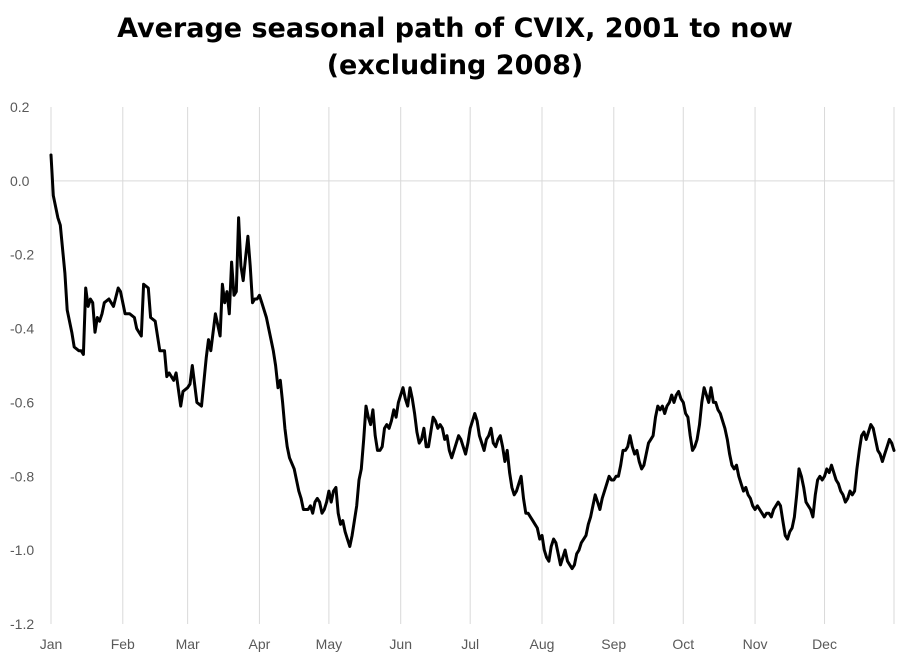  What do you see at coordinates (51, 644) in the screenshot?
I see `x-tick-label: Jan` at bounding box center [51, 644].